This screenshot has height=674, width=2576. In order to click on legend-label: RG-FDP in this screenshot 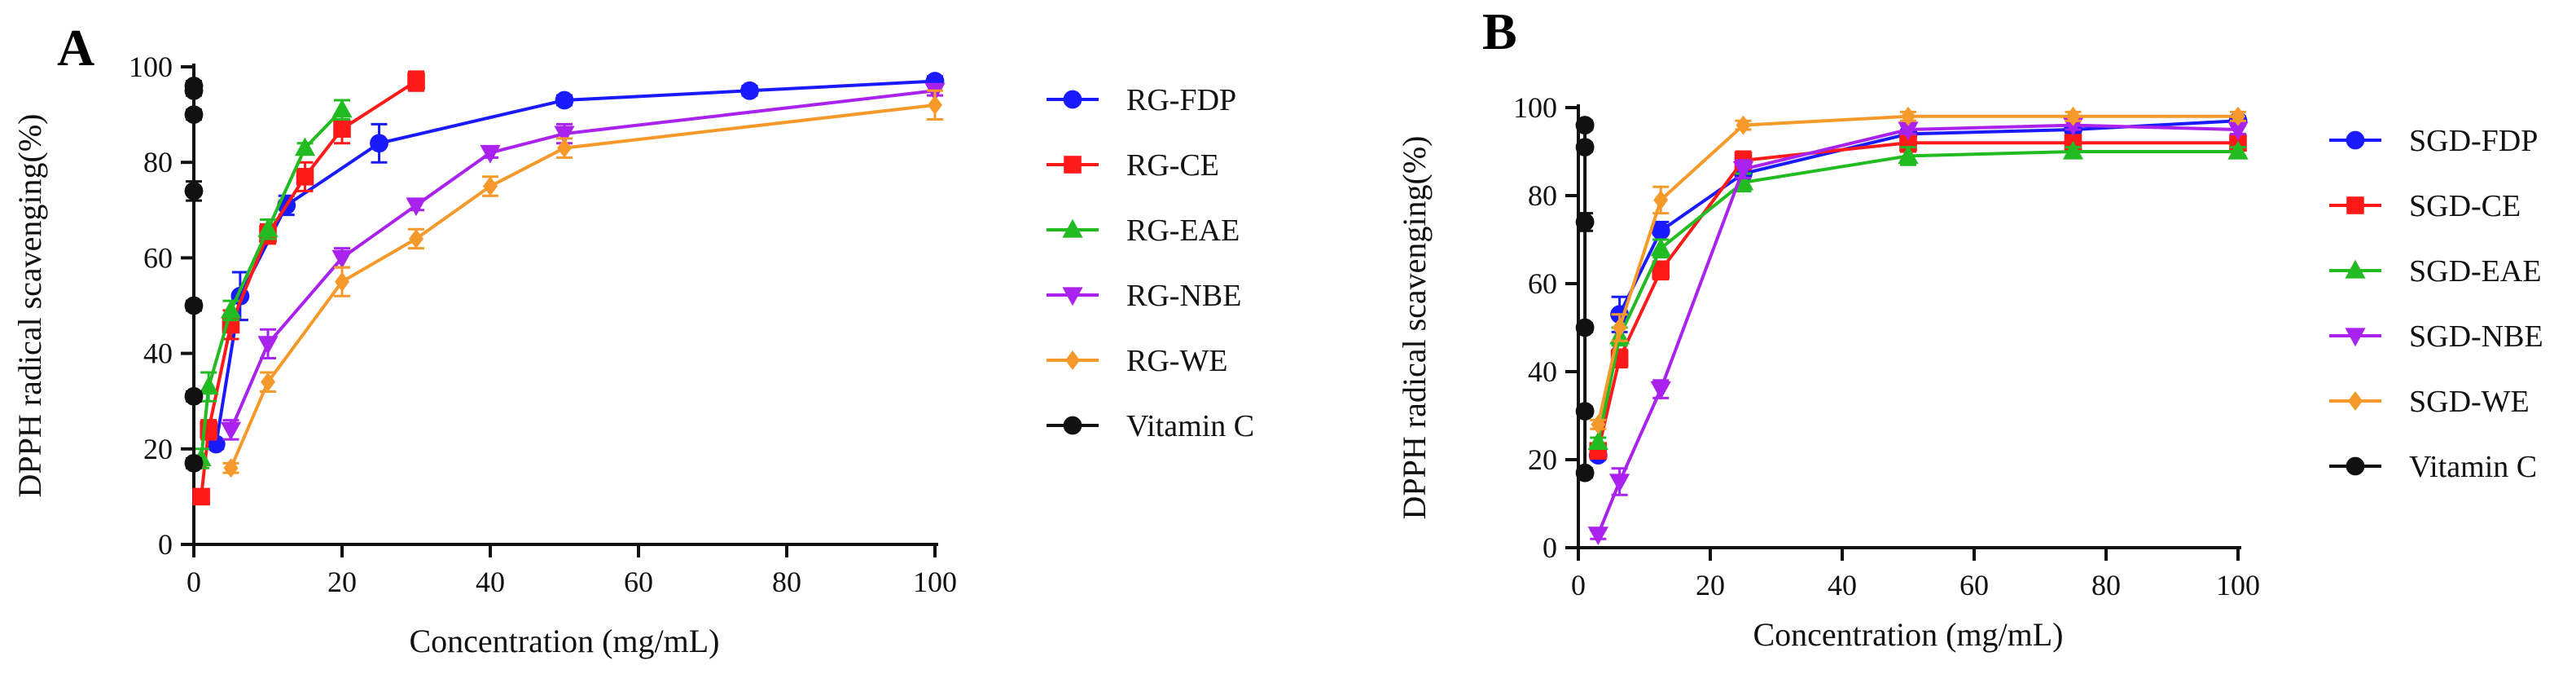, I will do `click(1181, 100)`.